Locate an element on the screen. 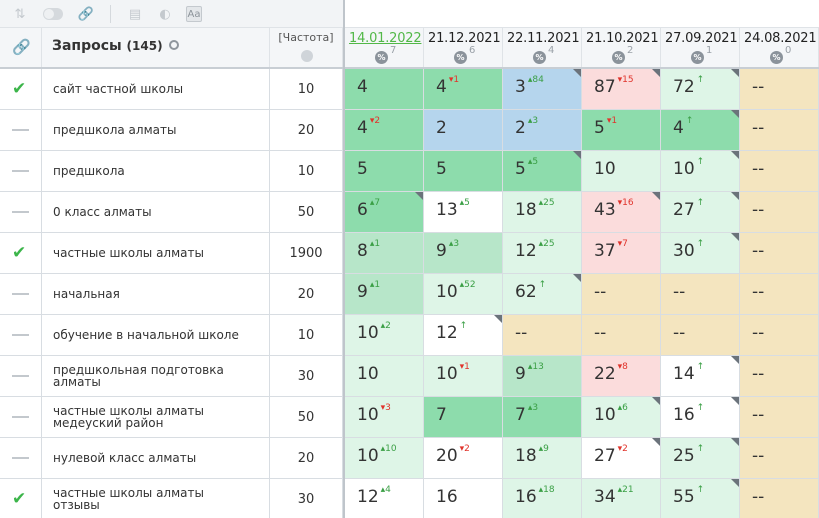  date-label: 21.10.2021 is located at coordinates (622, 38).